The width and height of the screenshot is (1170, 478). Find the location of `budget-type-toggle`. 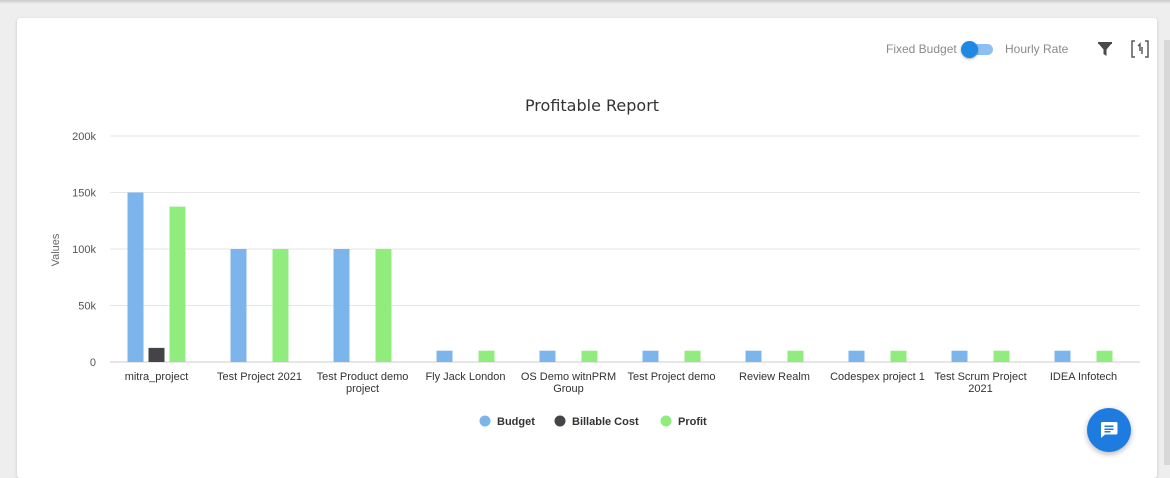

budget-type-toggle is located at coordinates (977, 49).